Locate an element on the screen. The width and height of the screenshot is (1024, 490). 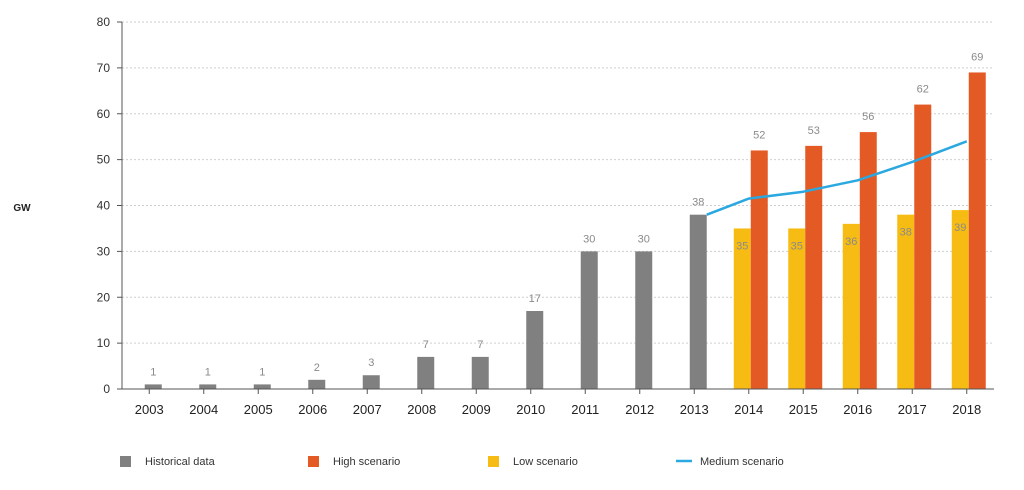
data-label-high: 69 is located at coordinates (977, 57).